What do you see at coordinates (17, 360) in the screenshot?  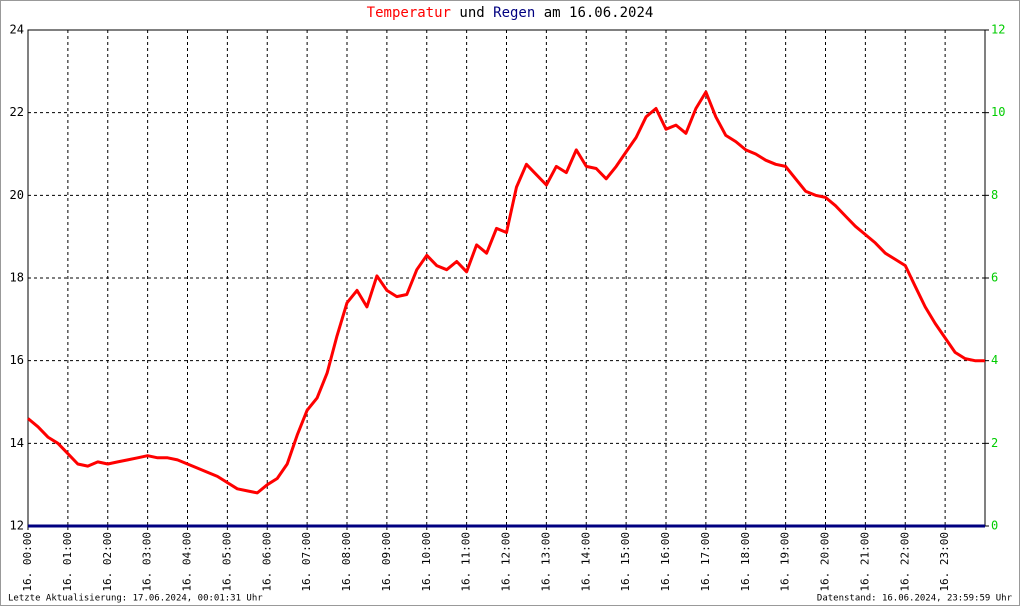 I see `y-tick-label: 16` at bounding box center [17, 360].